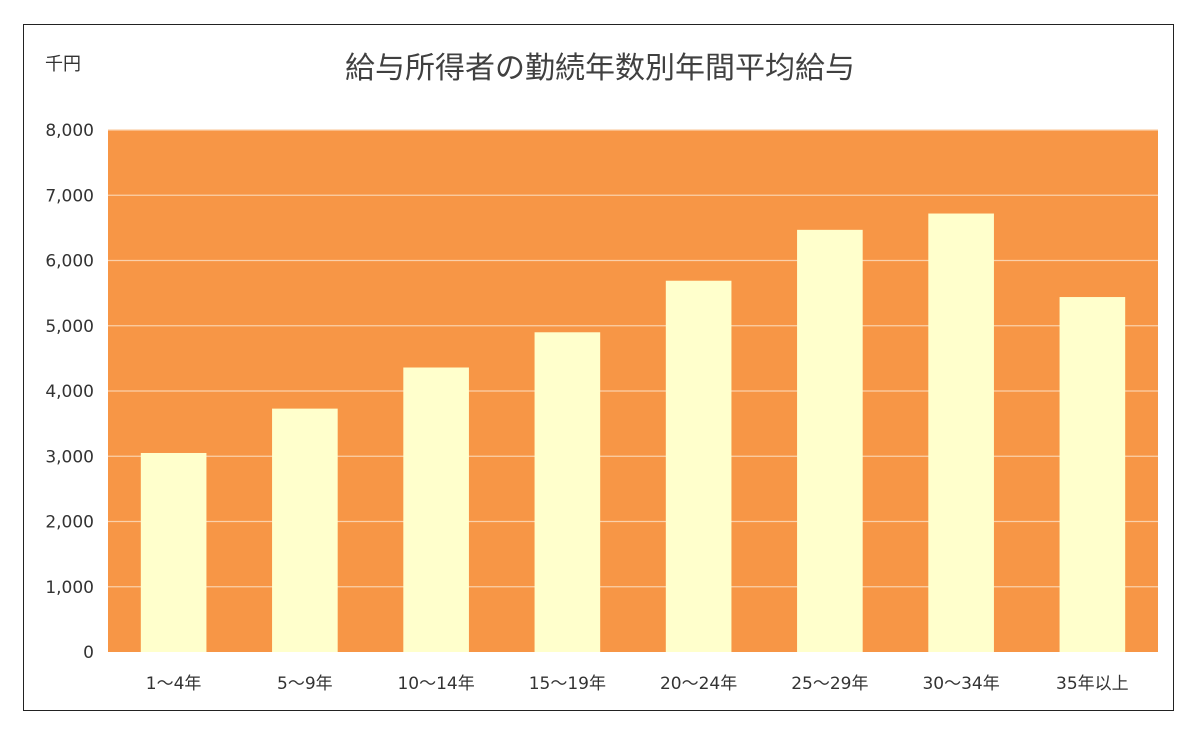  What do you see at coordinates (600, 68) in the screenshot?
I see `chart-title: 給与所得者の勤続年数別年間平均給与` at bounding box center [600, 68].